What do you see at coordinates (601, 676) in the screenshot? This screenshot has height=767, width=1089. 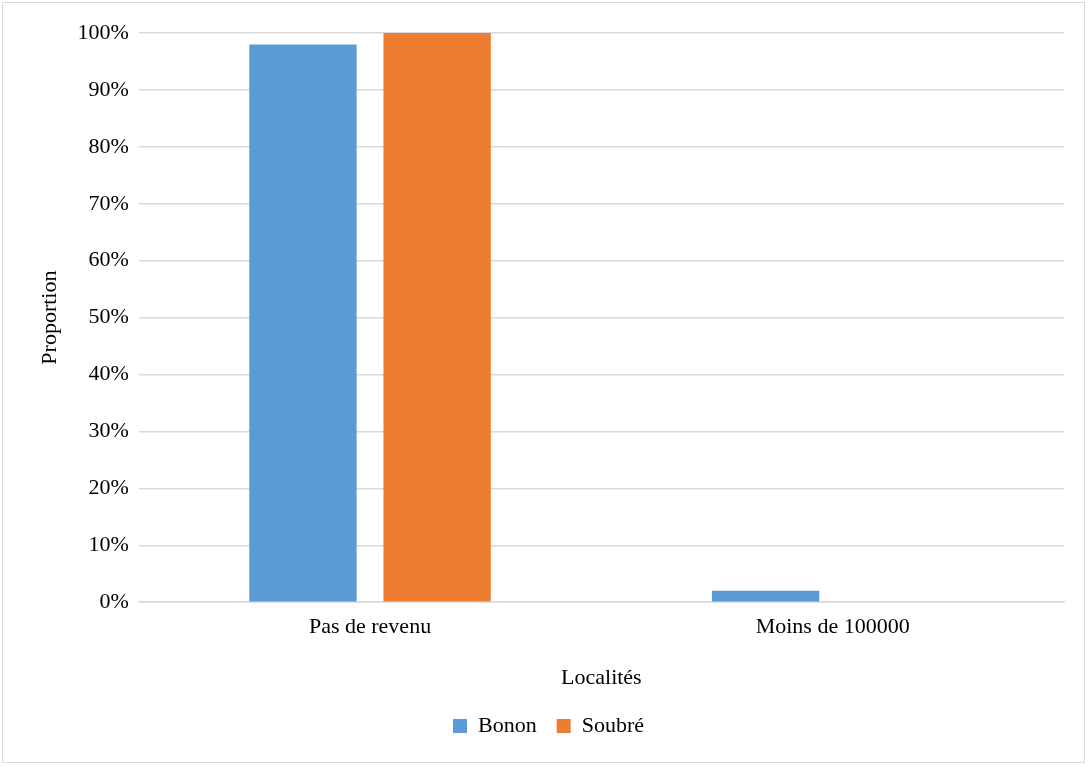 I see `x-axis-title: Localités` at bounding box center [601, 676].